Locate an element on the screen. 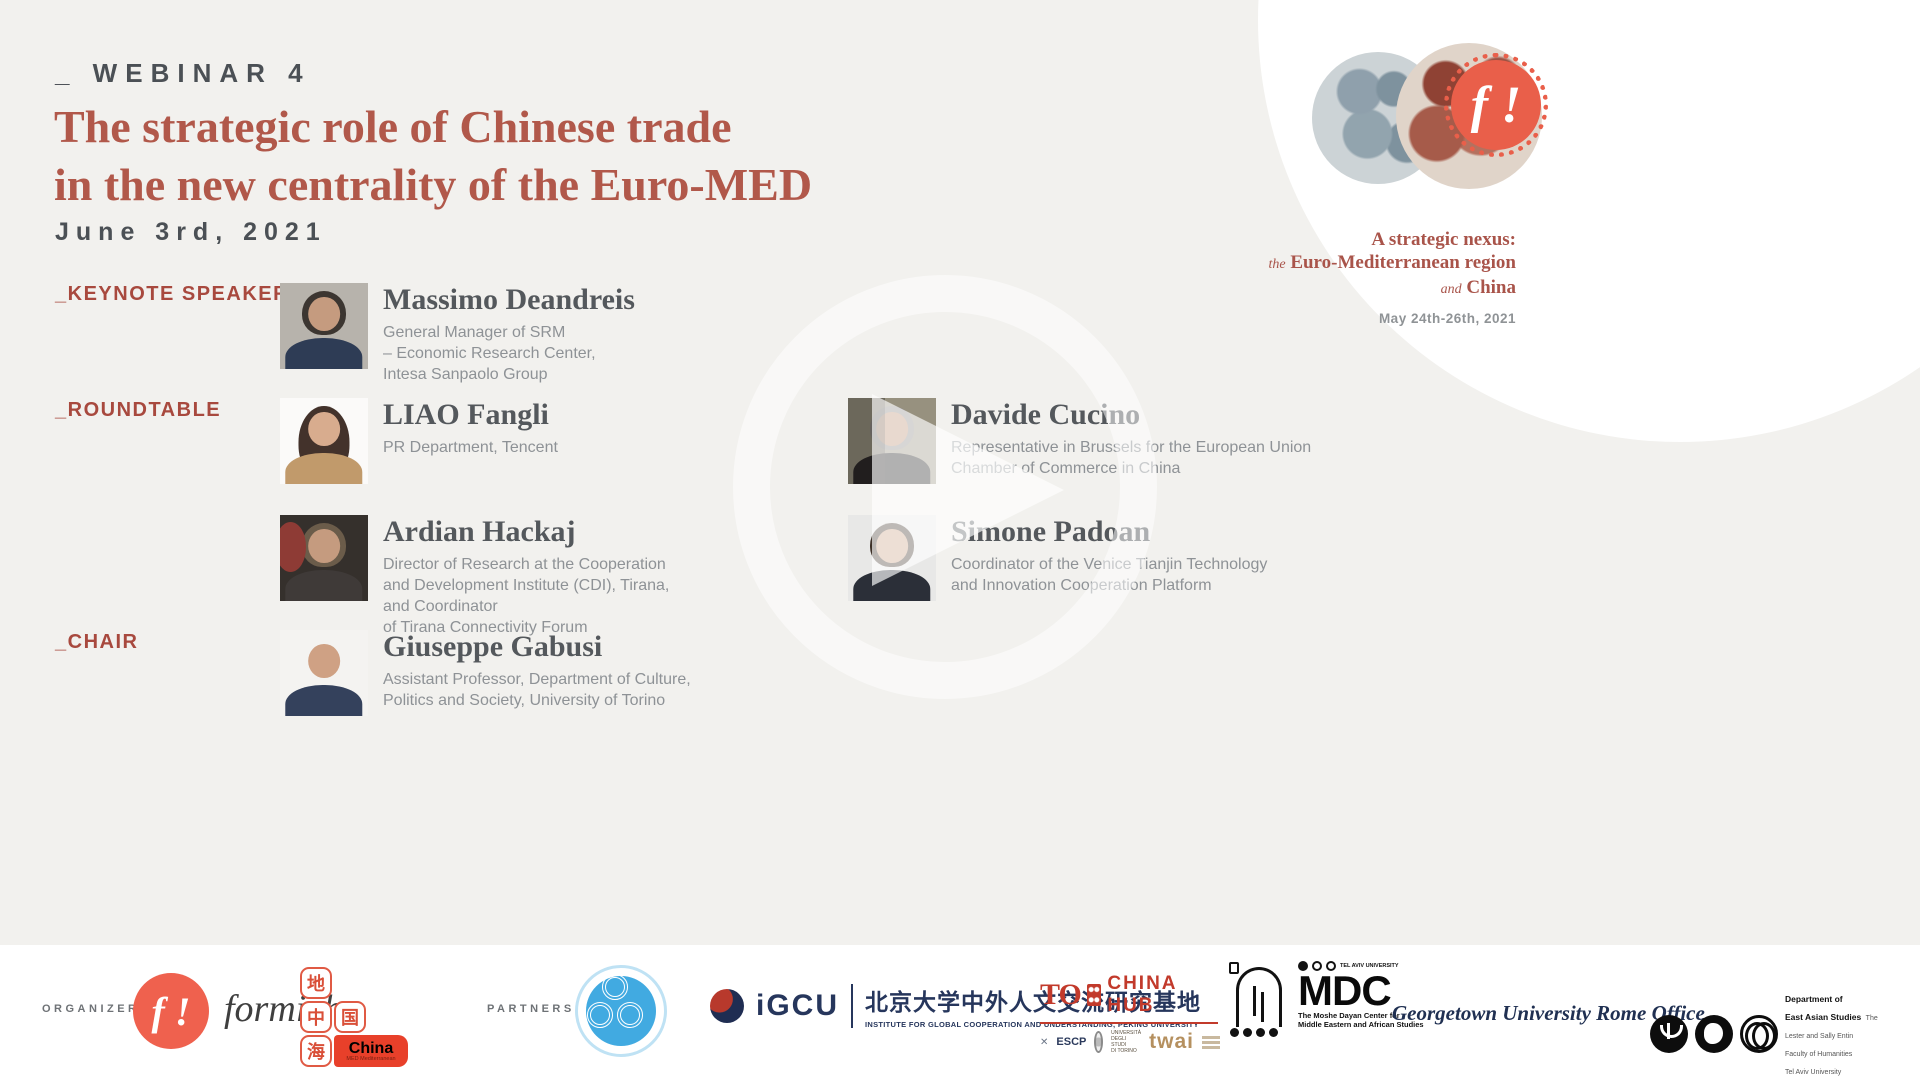  title-line-1: The strategic role of Chinese trade is located at coordinates (393, 126).